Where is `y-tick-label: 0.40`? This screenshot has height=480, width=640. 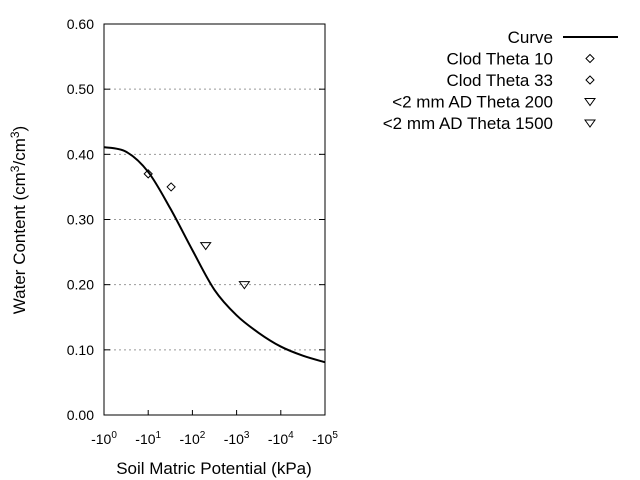 y-tick-label: 0.40 is located at coordinates (80, 154).